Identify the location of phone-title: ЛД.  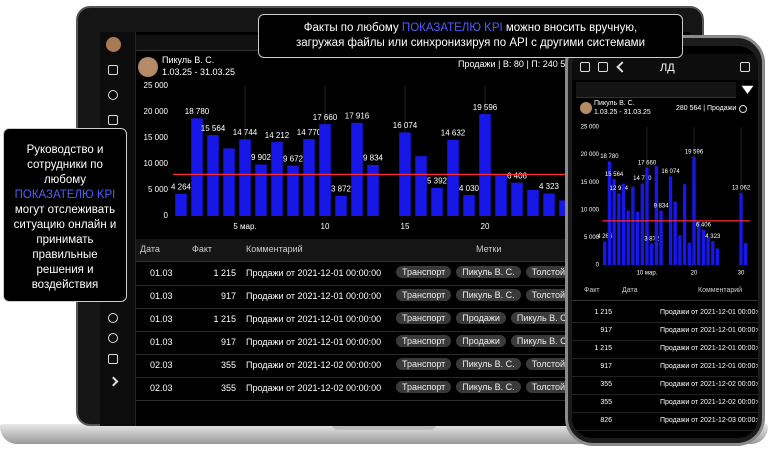
(667, 68).